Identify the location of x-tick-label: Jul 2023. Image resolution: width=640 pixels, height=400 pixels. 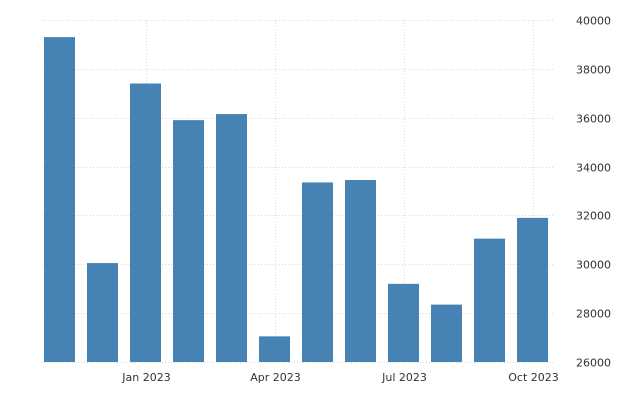
(404, 377).